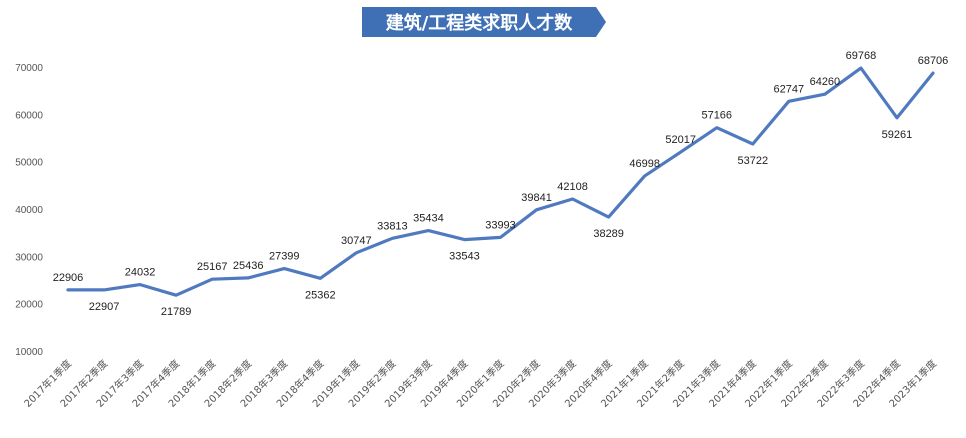 Image resolution: width=966 pixels, height=438 pixels. Describe the element at coordinates (176, 312) in the screenshot. I see `data-label: 21789` at that location.